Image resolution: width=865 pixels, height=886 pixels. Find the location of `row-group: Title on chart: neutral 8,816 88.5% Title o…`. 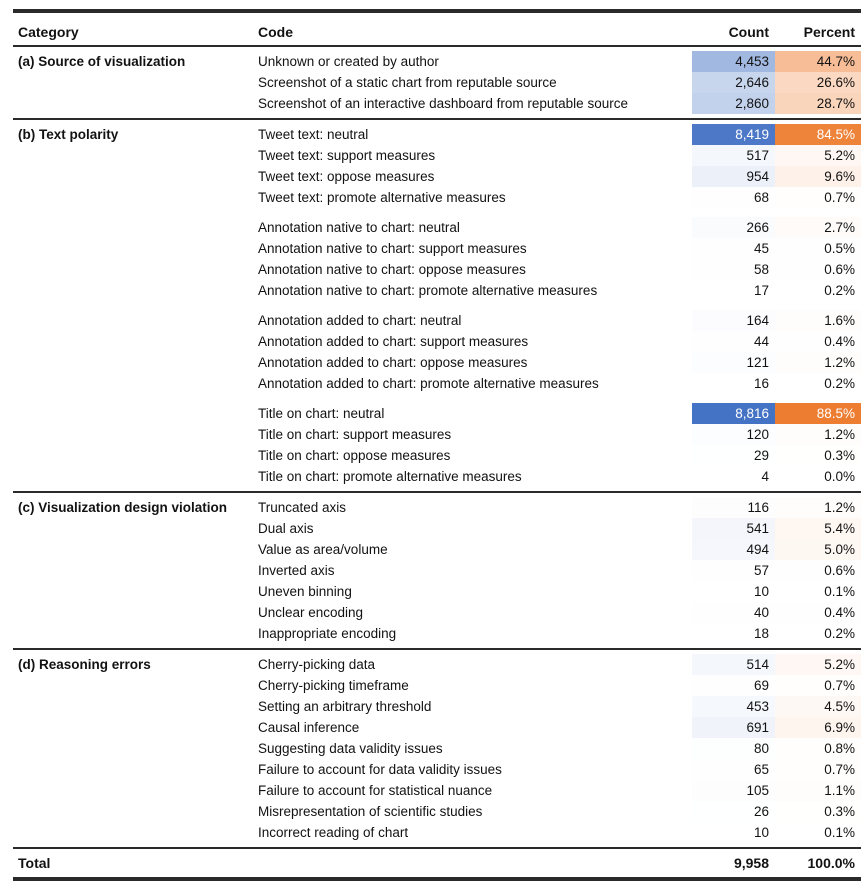

row-group: Title on chart: neutral 8,816 88.5% Title o… is located at coordinates (559, 445).